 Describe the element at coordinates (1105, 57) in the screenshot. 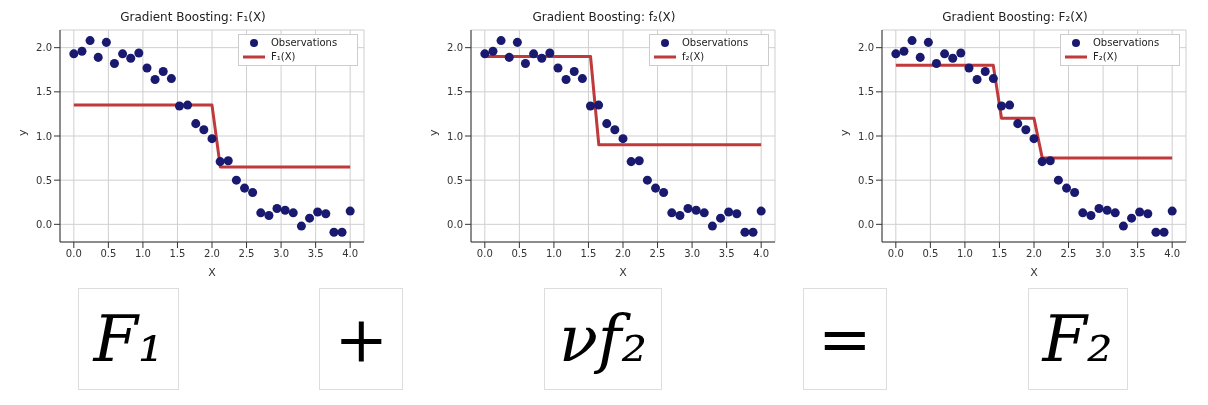

I see `legend-label: F₂(X)` at that location.